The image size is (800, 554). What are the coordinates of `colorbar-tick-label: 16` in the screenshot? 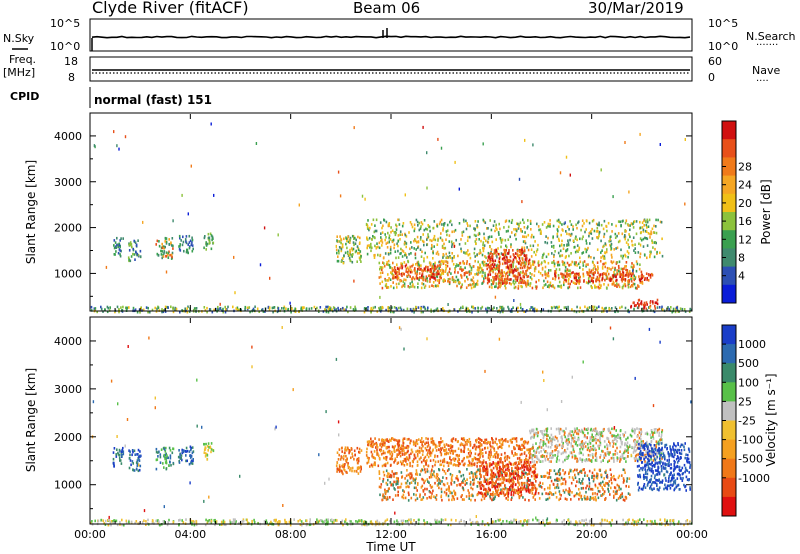 It's located at (745, 221).